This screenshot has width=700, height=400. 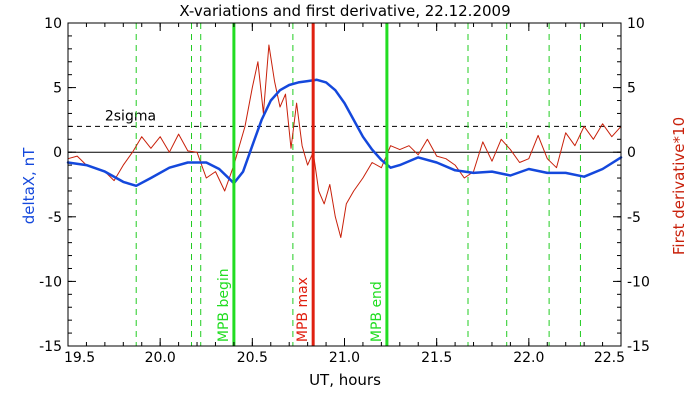 I want to click on y-axis-right-title: First derivative*10, so click(x=679, y=186).